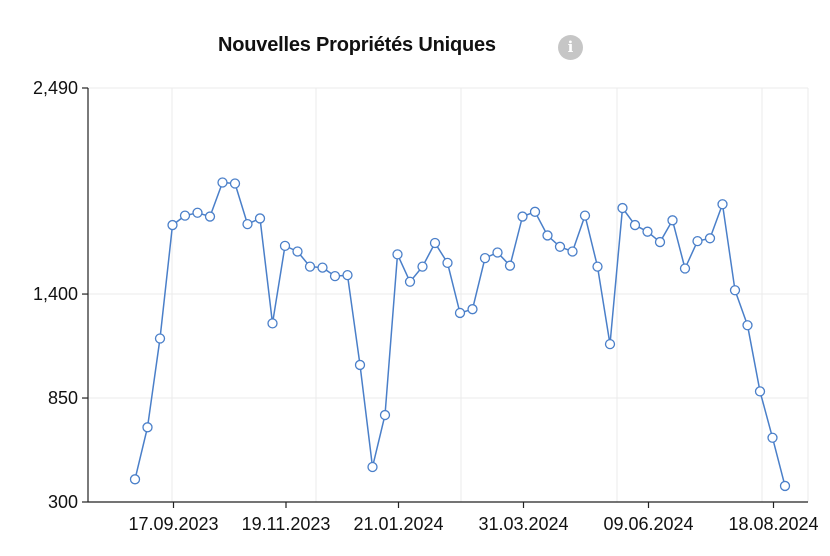 This screenshot has height=556, width=830. Describe the element at coordinates (55, 294) in the screenshot. I see `y-tick-label-1: 1,400` at that location.